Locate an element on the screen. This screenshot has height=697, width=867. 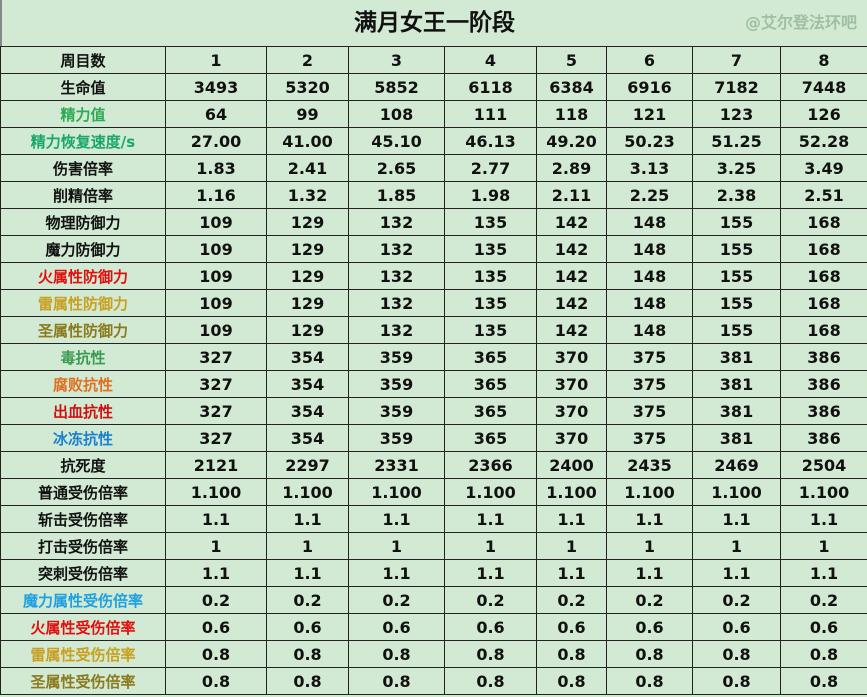
table-row: 斩击受伤倍率 1.1 1.1 1.1 1.1 1.1 1.1 1.1 1.1 is located at coordinates (433, 519).